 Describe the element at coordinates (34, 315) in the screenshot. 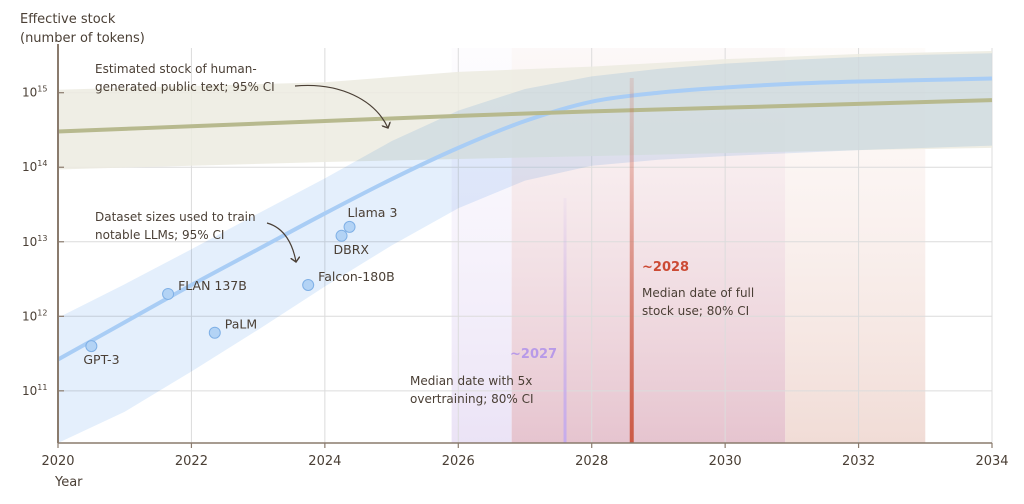

I see `y-tick-label-12: 1012` at that location.